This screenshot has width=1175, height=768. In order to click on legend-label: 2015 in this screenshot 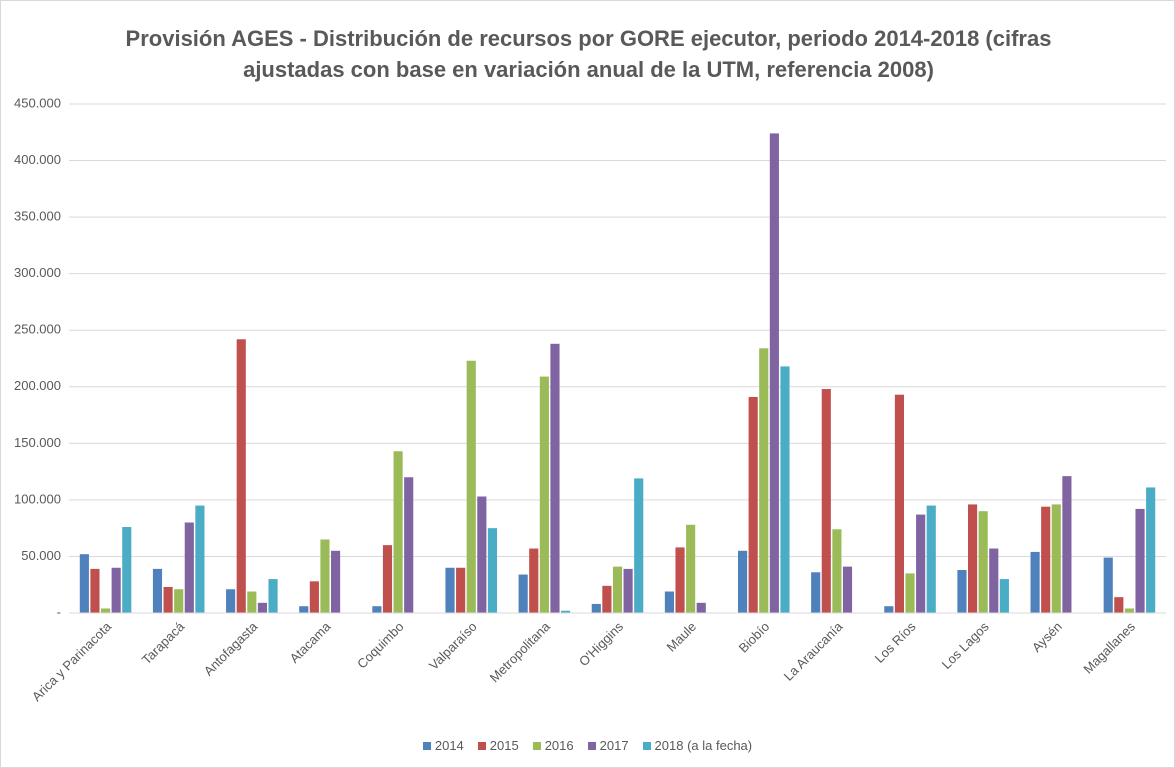, I will do `click(504, 745)`.